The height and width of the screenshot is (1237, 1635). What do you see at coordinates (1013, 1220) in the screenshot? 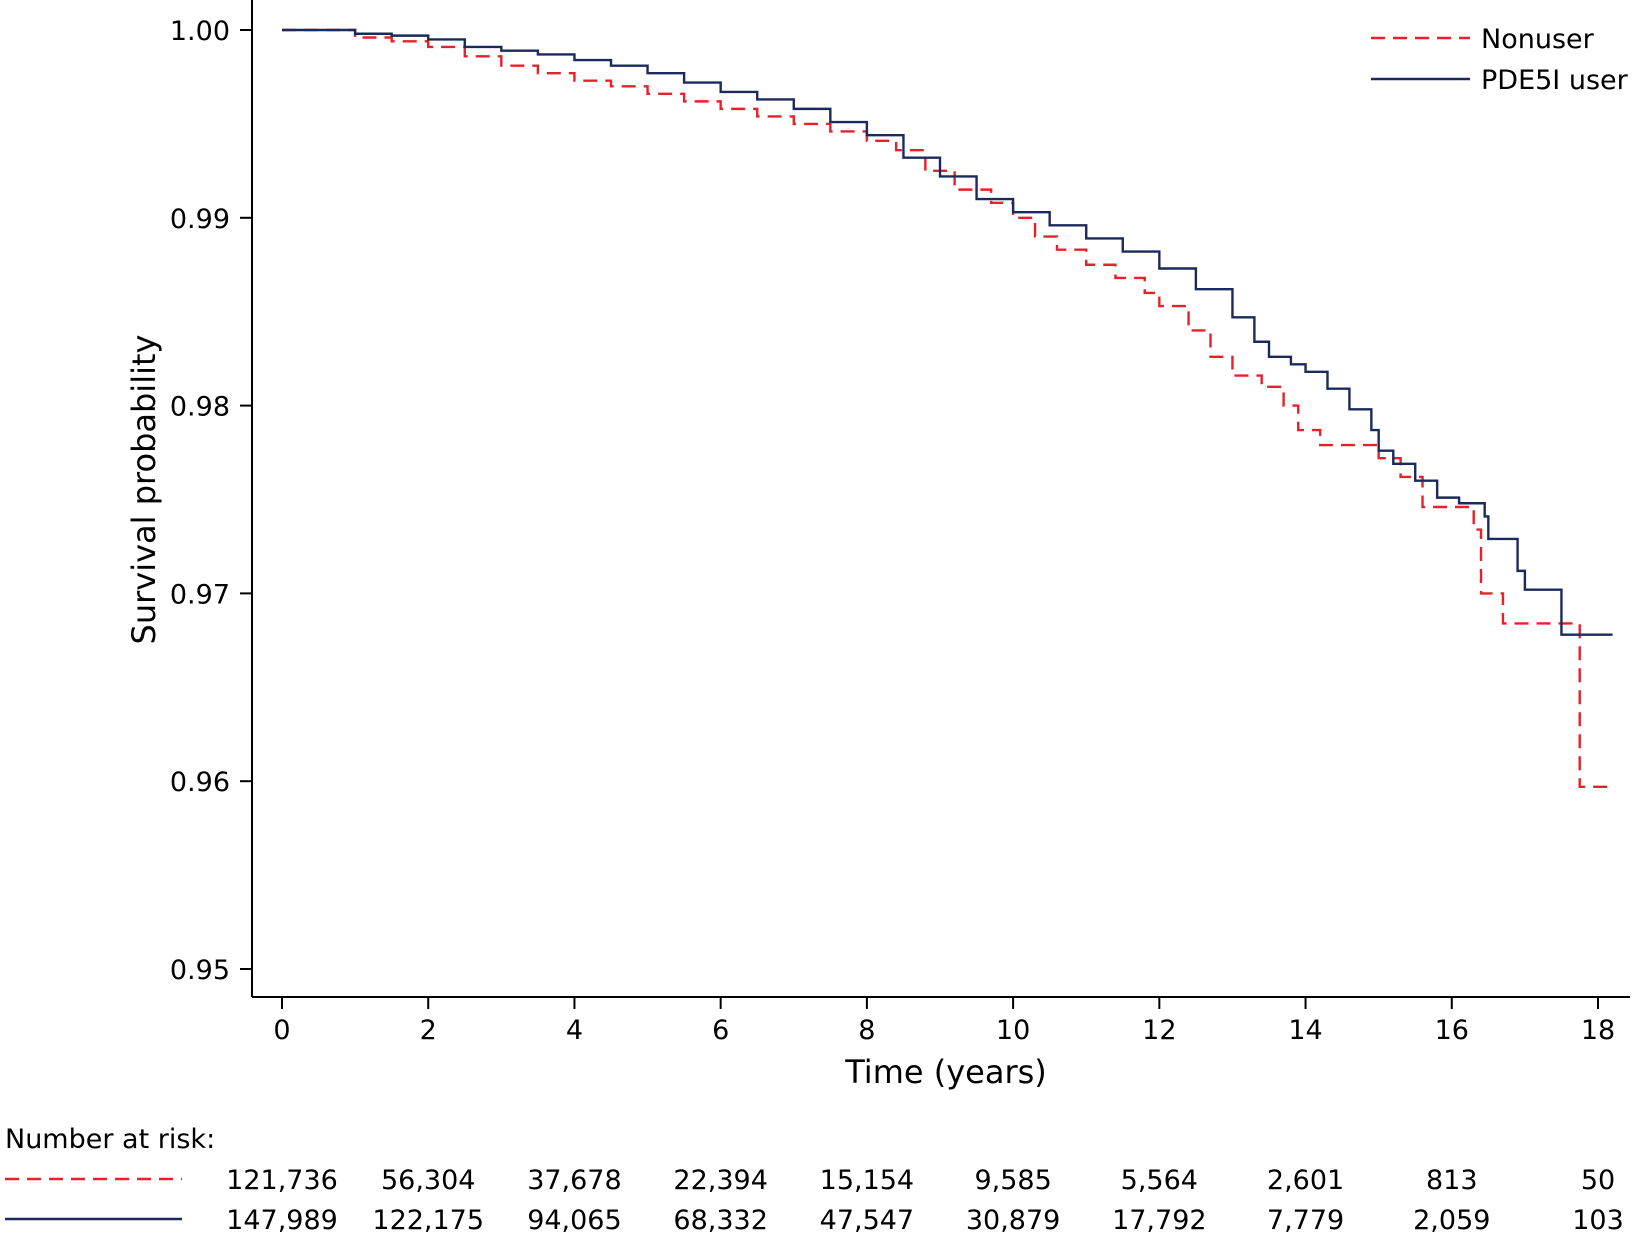
I see `risk-count: 30,879` at bounding box center [1013, 1220].